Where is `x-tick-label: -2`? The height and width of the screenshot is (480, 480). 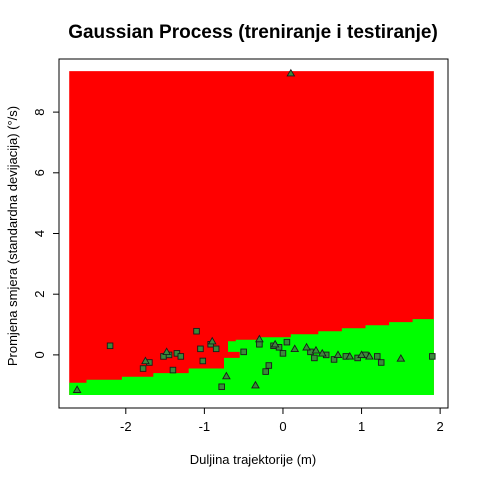 x-tick-label: -2 is located at coordinates (126, 426).